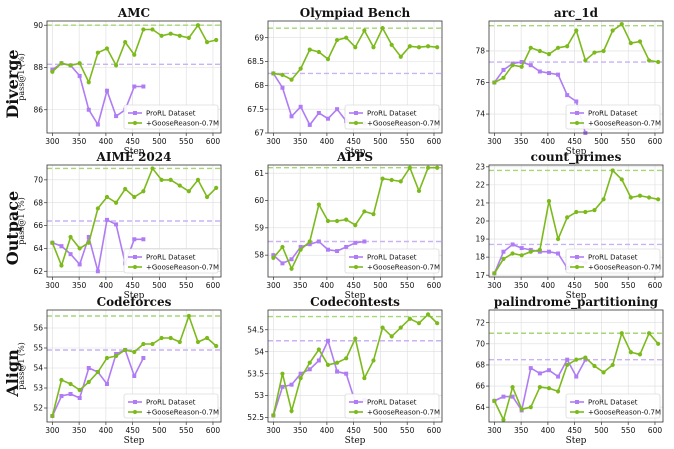  Describe the element at coordinates (355, 13) in the screenshot. I see `chart-title: Olympiad Bench` at that location.